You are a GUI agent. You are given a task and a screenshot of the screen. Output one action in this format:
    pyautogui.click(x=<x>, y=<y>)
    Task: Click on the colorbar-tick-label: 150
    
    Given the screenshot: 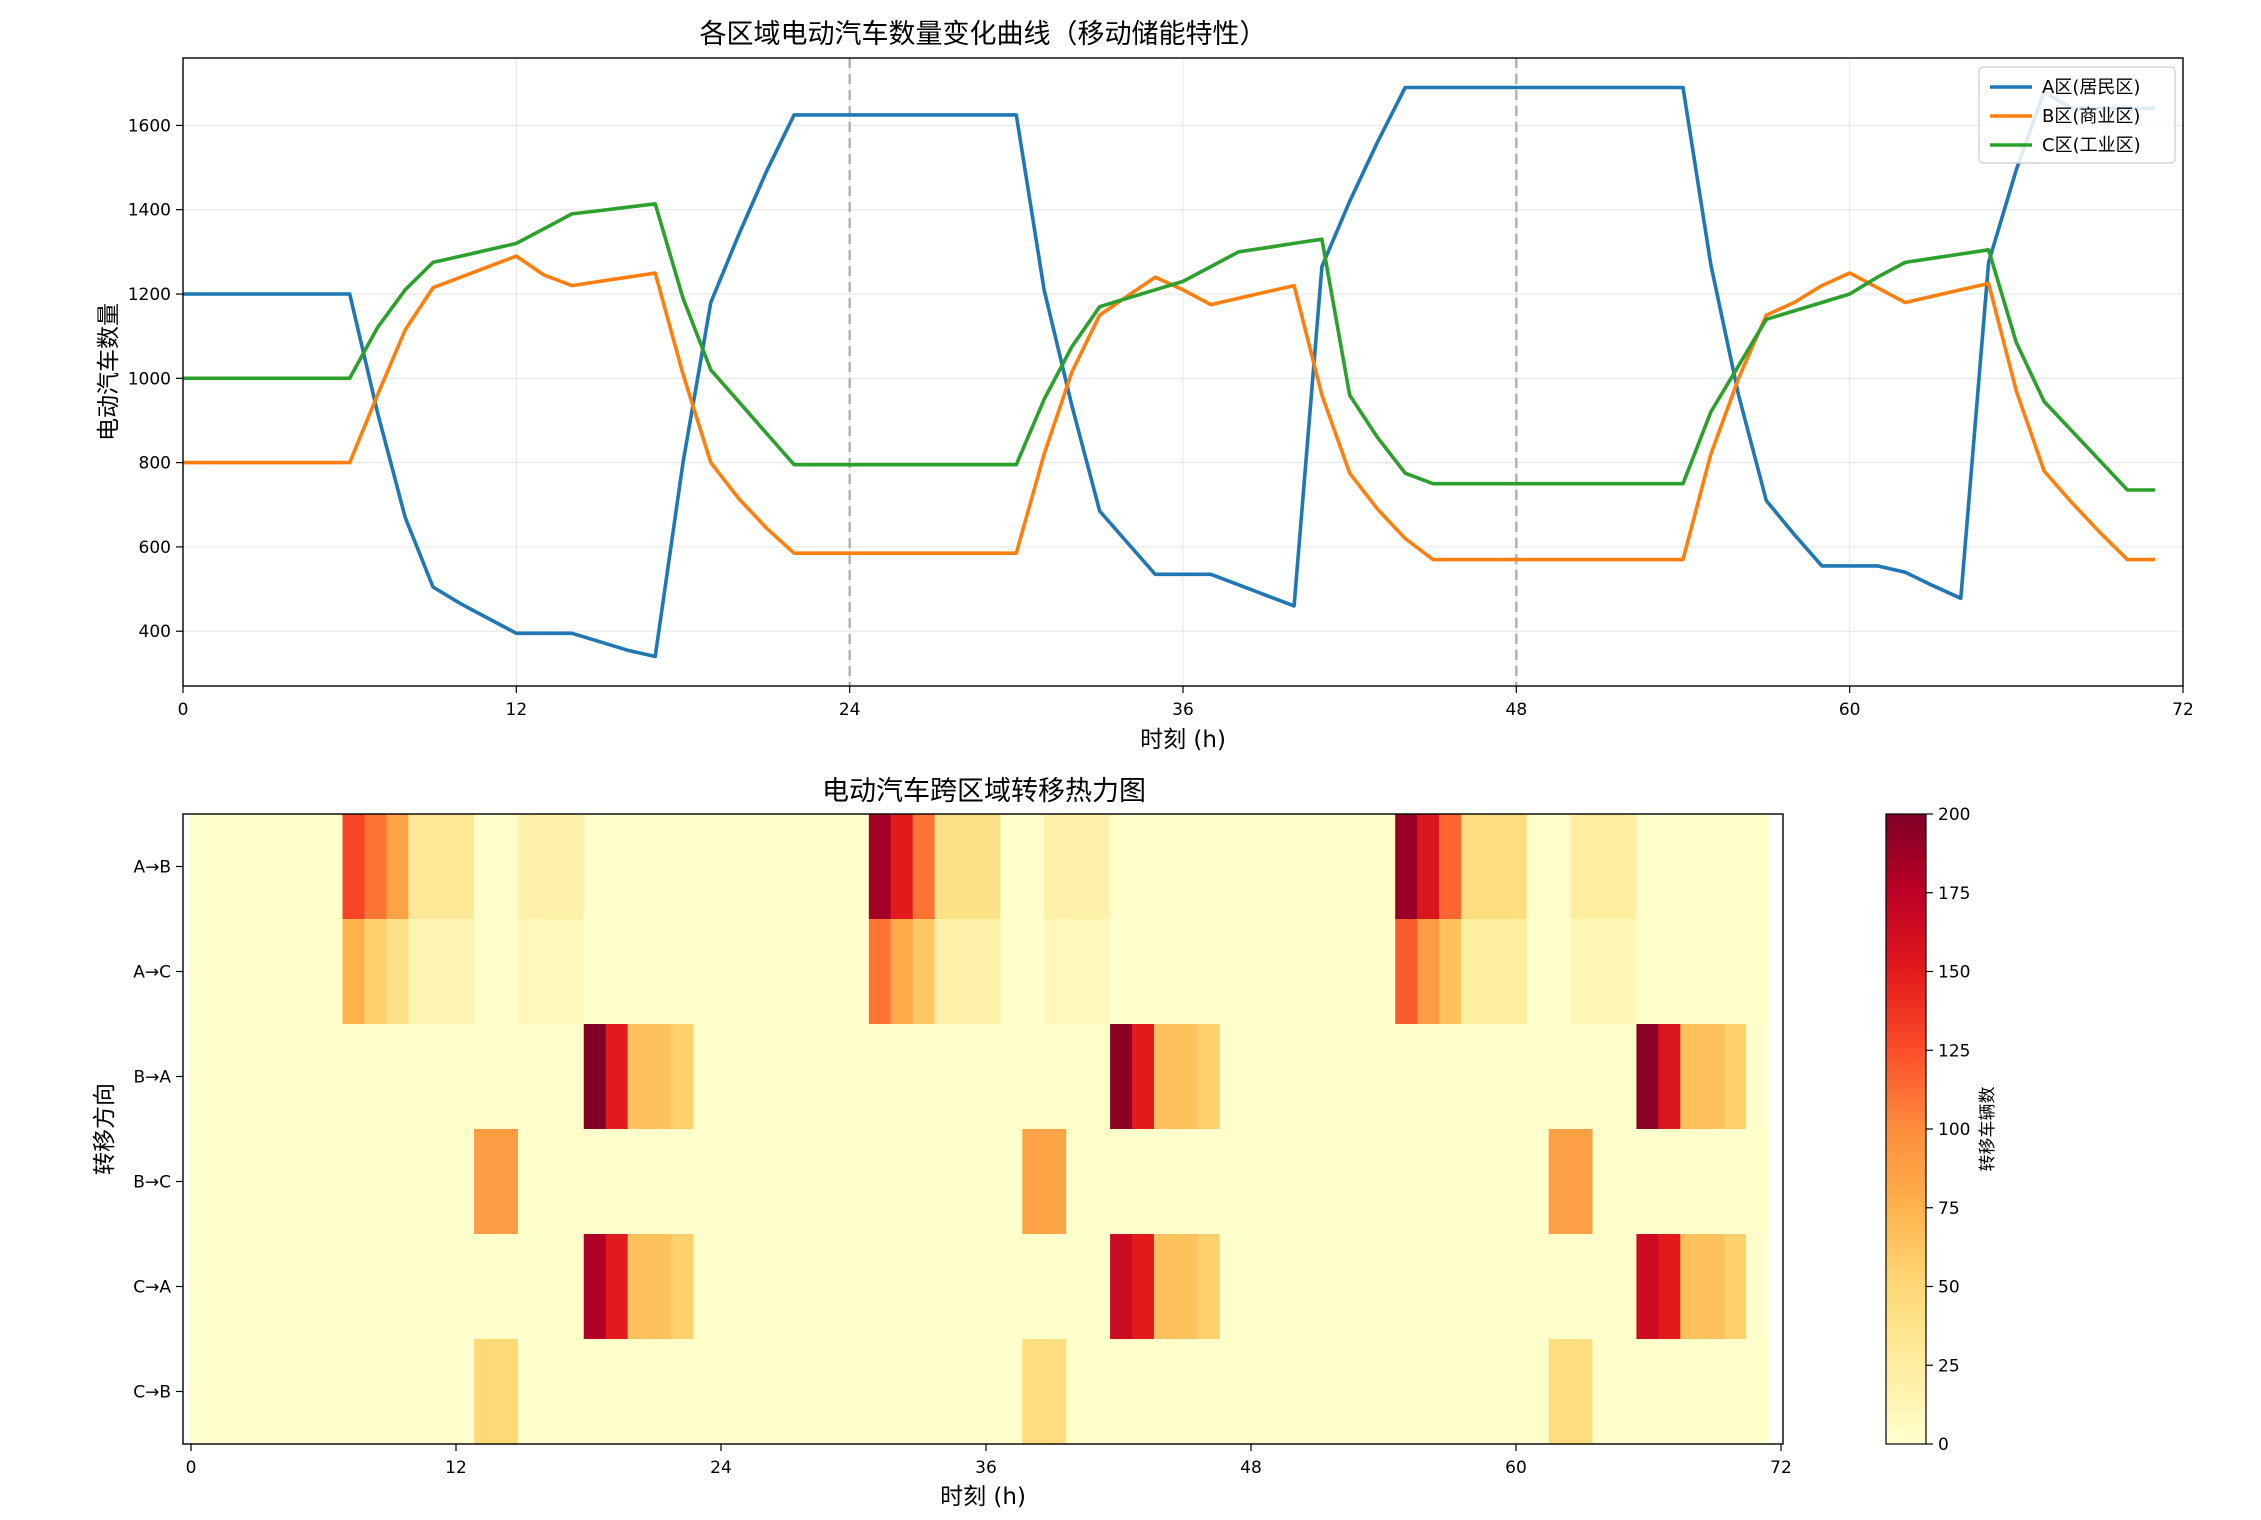 What is the action you would take?
    pyautogui.click(x=1954, y=973)
    